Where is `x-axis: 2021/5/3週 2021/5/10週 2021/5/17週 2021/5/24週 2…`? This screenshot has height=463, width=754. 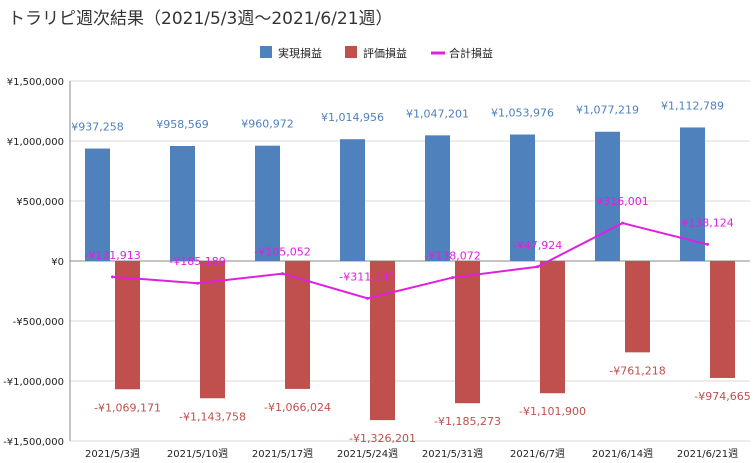
x-axis: 2021/5/3週 2021/5/10週 2021/5/17週 2021/5/24週 2… is located at coordinates (411, 454).